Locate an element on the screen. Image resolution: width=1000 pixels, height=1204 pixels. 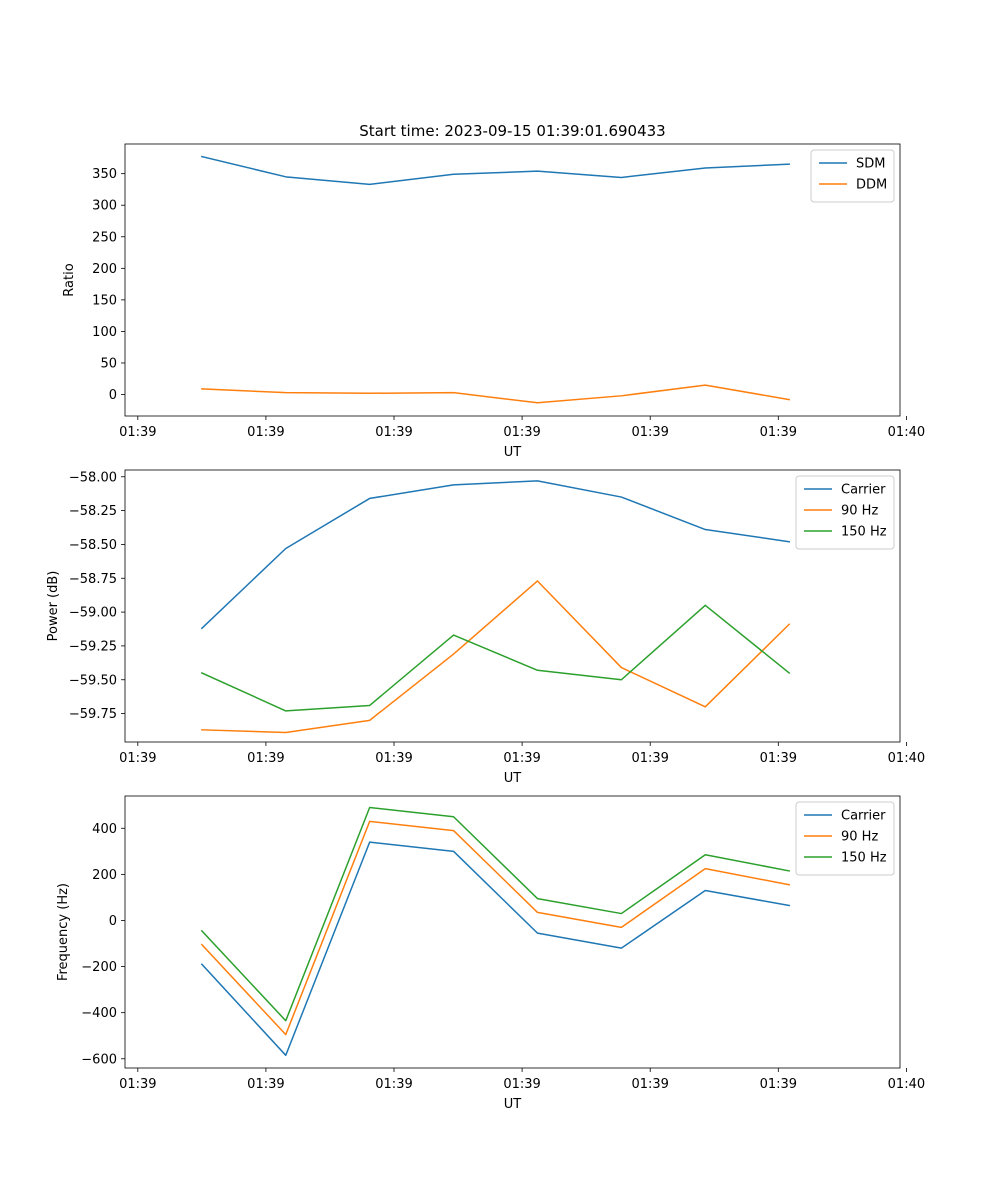
ratio-legend-label: SDM is located at coordinates (870, 164).